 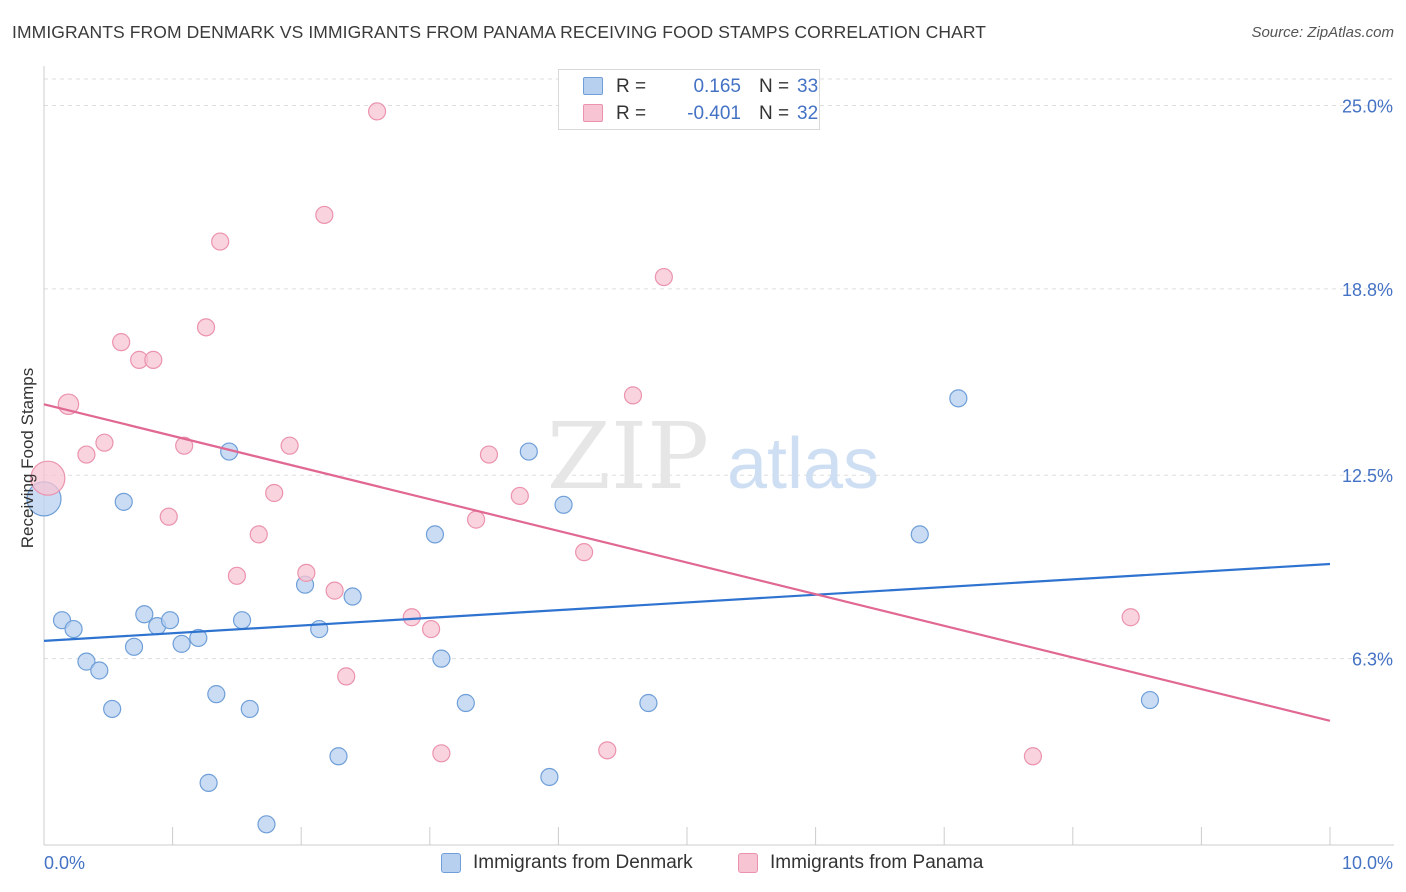 I want to click on y-axis-title: Receiving Food Stamps, so click(x=27, y=458).